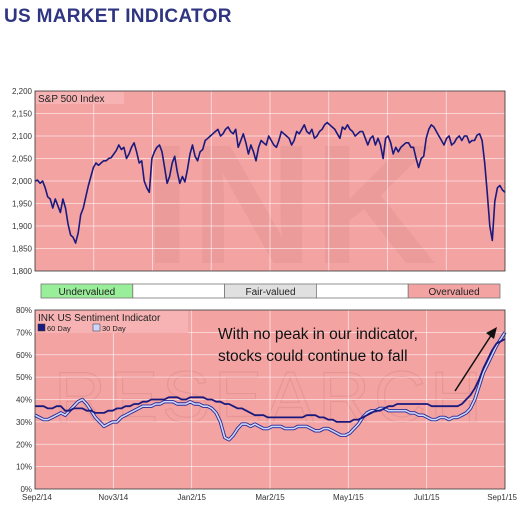 The width and height of the screenshot is (518, 507). Describe the element at coordinates (87, 292) in the screenshot. I see `legend-cell-label: Undervalued` at that location.